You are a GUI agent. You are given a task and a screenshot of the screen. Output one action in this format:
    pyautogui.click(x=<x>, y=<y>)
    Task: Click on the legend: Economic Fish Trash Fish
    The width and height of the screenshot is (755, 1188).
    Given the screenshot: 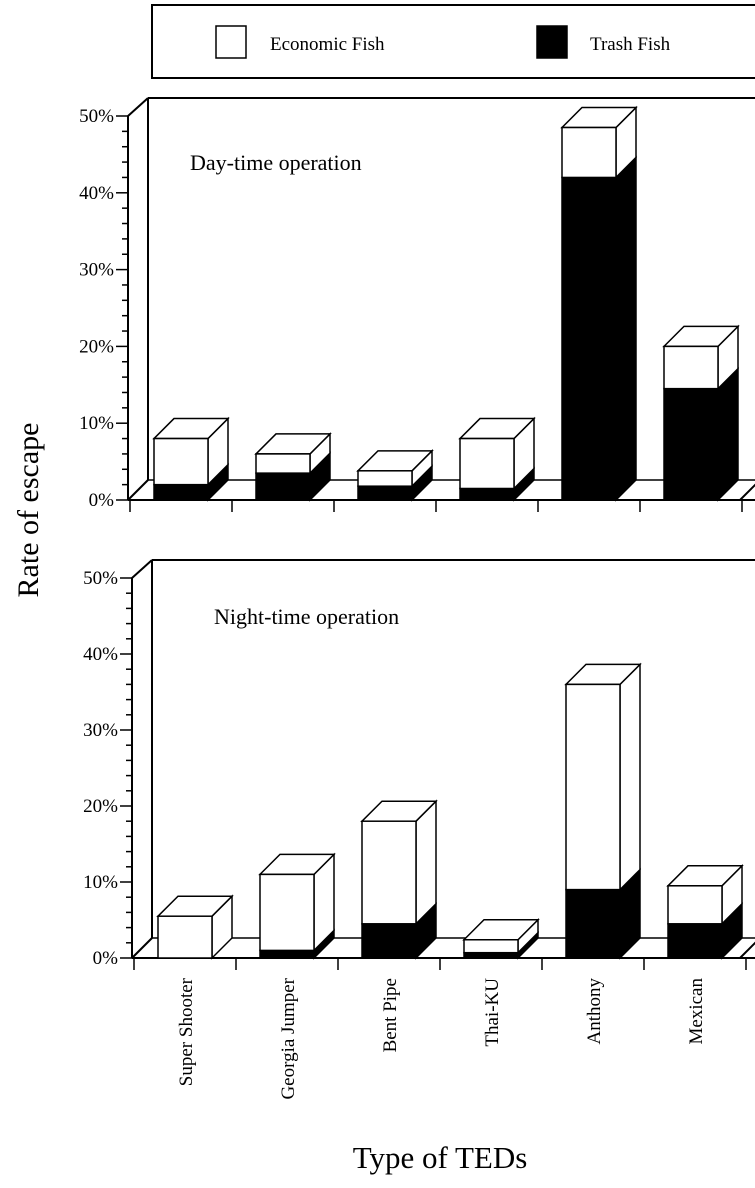 What is the action you would take?
    pyautogui.click(x=453, y=41)
    